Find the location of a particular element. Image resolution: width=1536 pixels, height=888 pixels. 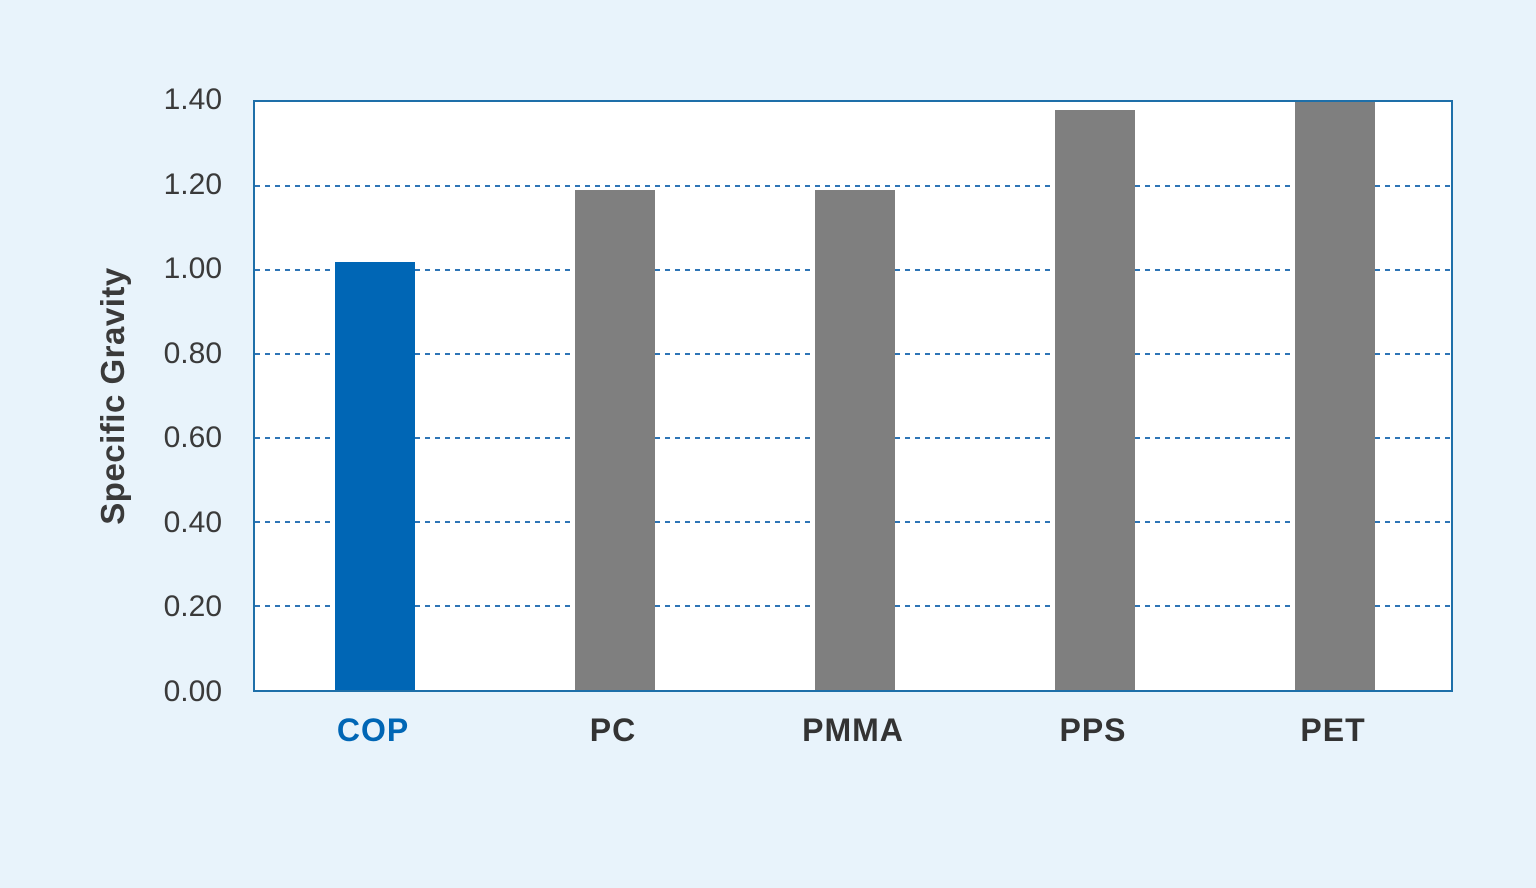

y-tick-label: 1.00 is located at coordinates (192, 269).